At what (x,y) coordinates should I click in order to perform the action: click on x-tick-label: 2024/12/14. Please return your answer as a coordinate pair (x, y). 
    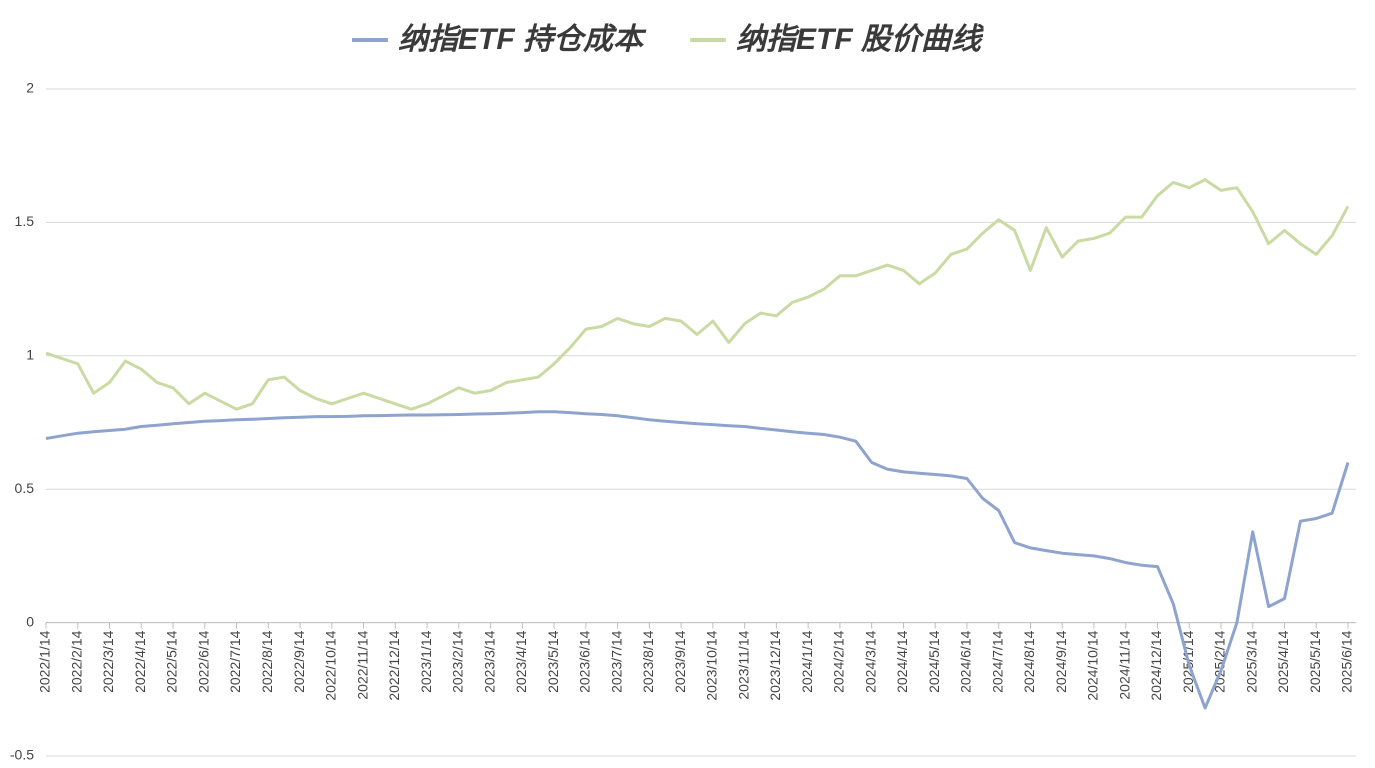
    Looking at the image, I should click on (1156, 665).